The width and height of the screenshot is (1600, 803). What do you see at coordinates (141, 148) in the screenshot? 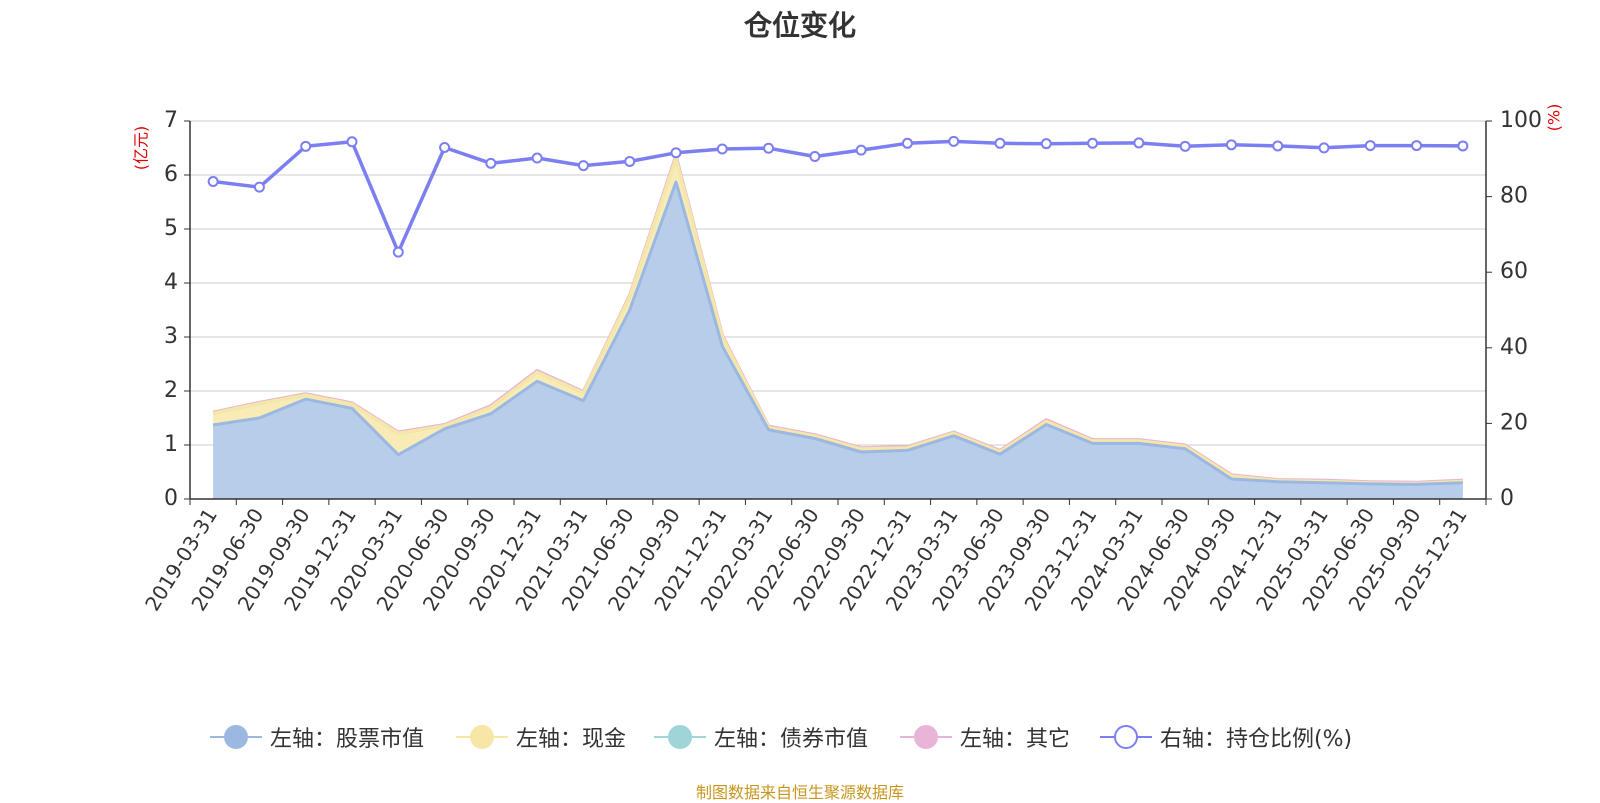
I see `left-axis-unit: (亿元)` at bounding box center [141, 148].